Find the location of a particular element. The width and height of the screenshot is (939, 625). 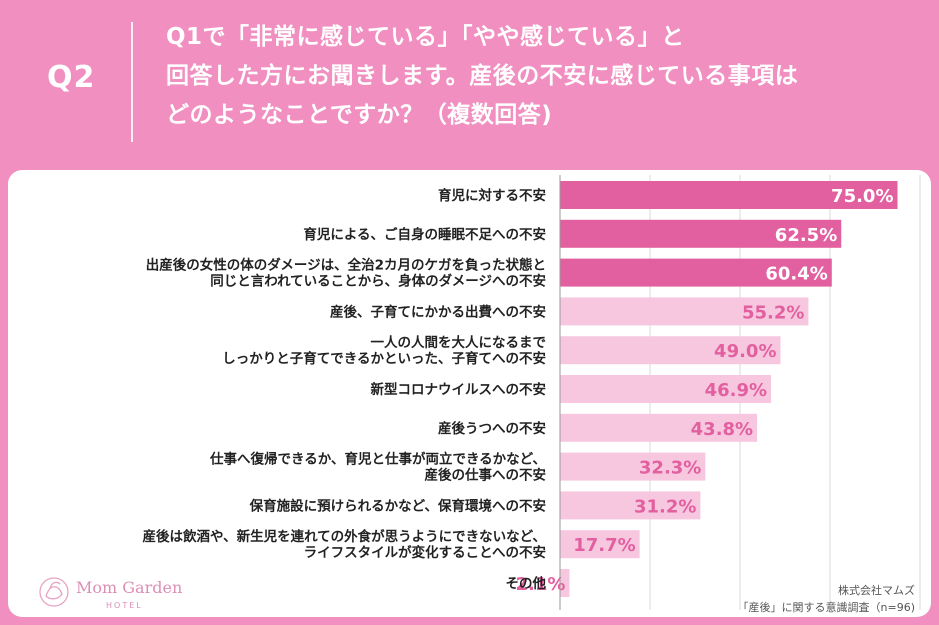

category-label: 産後の仕事への不安 is located at coordinates (486, 475).